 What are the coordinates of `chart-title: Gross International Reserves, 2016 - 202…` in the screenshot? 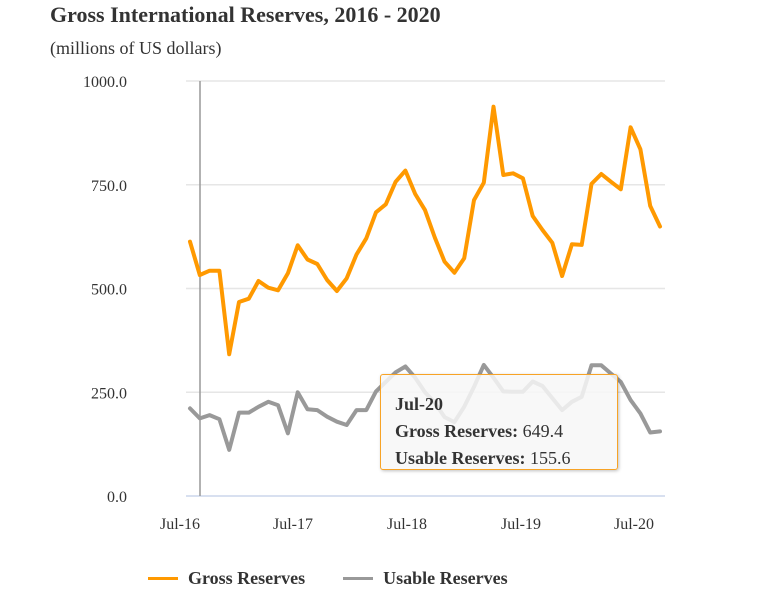 It's located at (245, 14).